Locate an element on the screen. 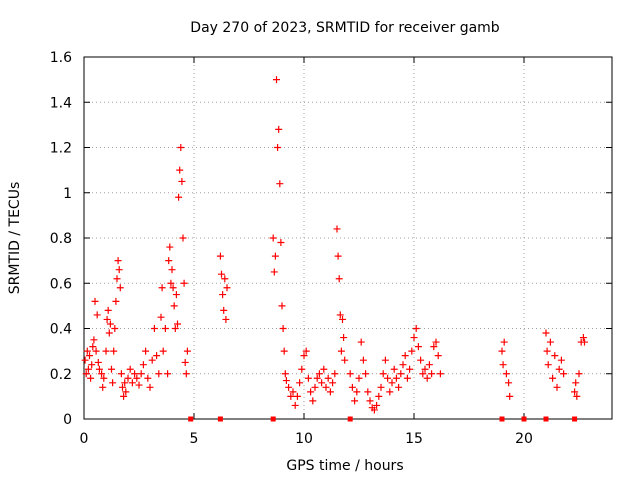 The width and height of the screenshot is (640, 480). y-tick-label: 1.6 is located at coordinates (61, 58).